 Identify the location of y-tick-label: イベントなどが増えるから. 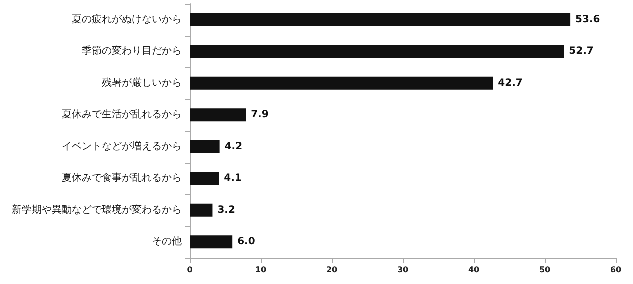
(122, 146).